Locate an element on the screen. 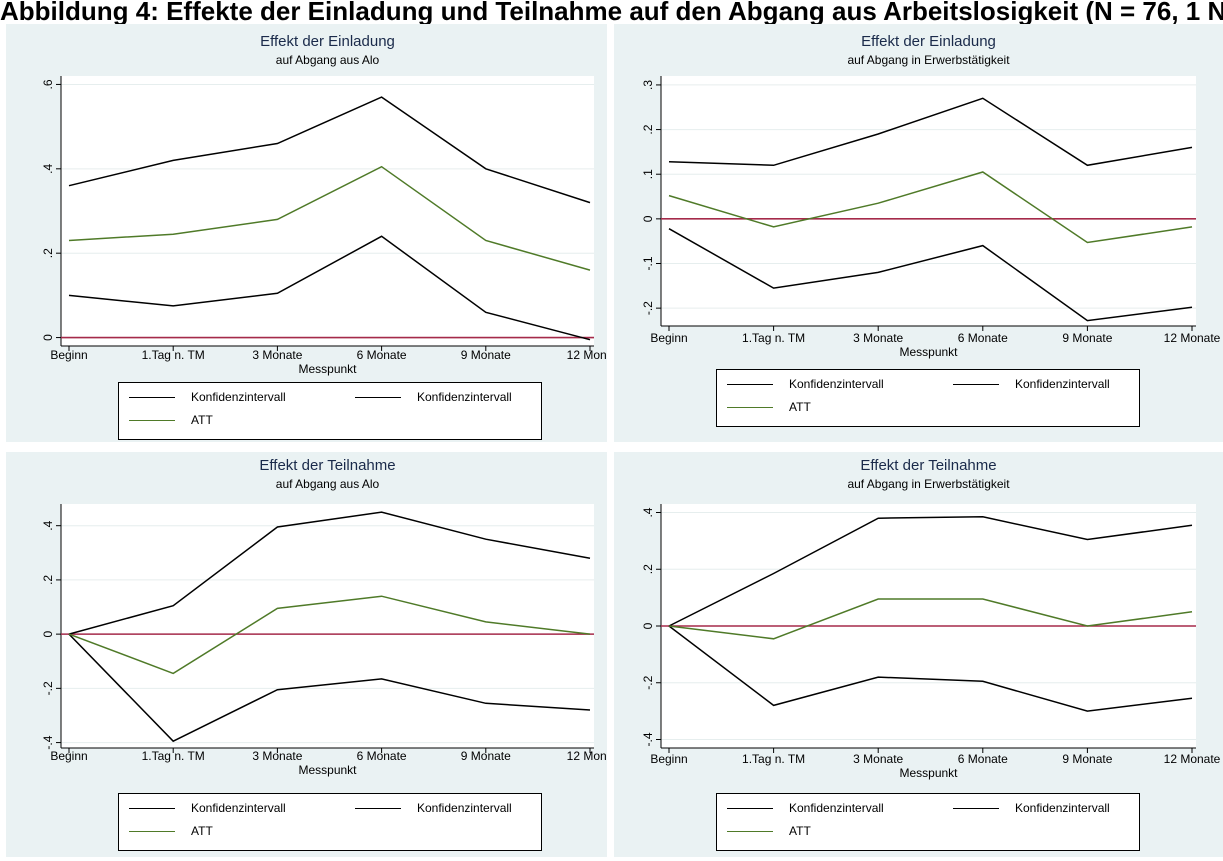 The height and width of the screenshot is (861, 1223). y-tick-label: -.1 is located at coordinates (648, 263).